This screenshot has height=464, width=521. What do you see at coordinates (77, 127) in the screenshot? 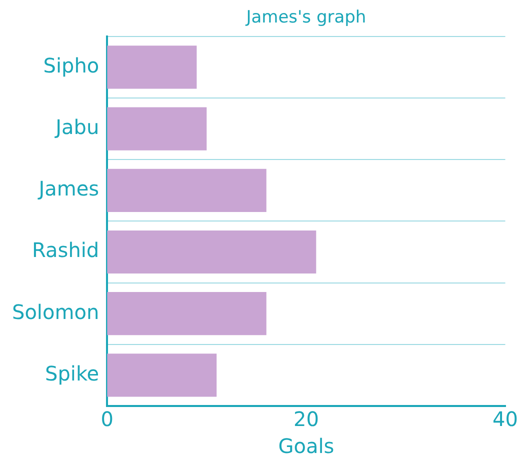
I see `y-tick-label: Jabu` at bounding box center [77, 127].